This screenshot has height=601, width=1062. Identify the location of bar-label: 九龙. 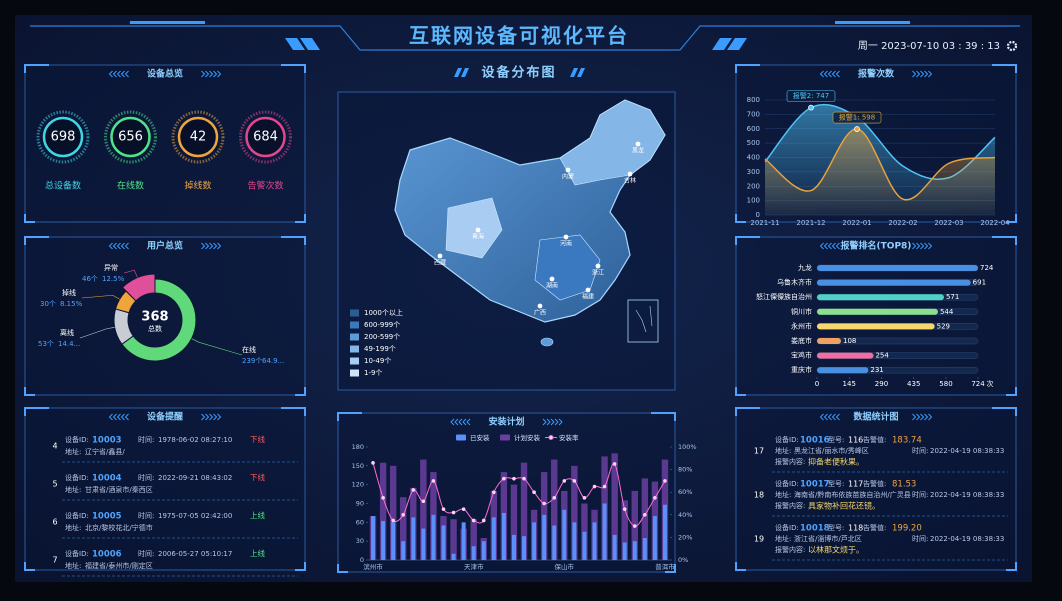
(805, 267).